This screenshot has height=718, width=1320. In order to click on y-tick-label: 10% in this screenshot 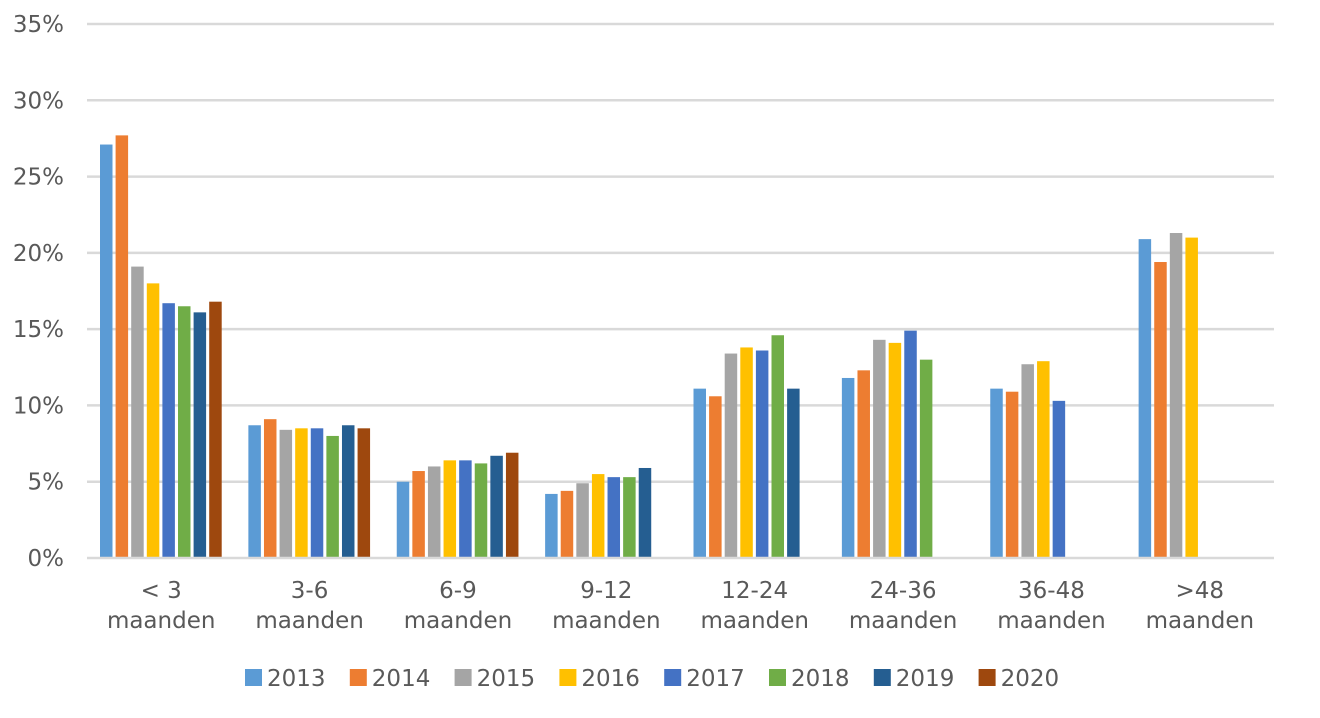, I will do `click(38, 406)`.